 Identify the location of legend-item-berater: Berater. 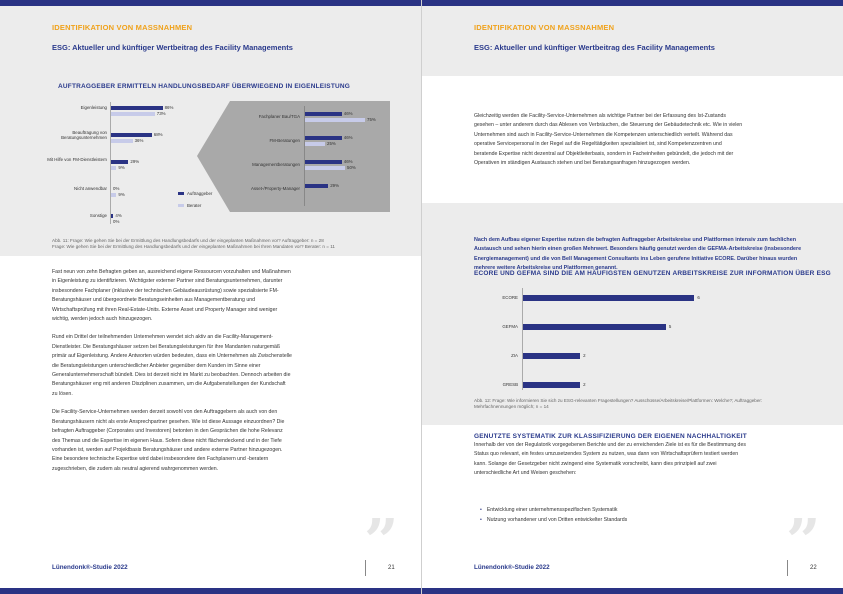
(189, 205).